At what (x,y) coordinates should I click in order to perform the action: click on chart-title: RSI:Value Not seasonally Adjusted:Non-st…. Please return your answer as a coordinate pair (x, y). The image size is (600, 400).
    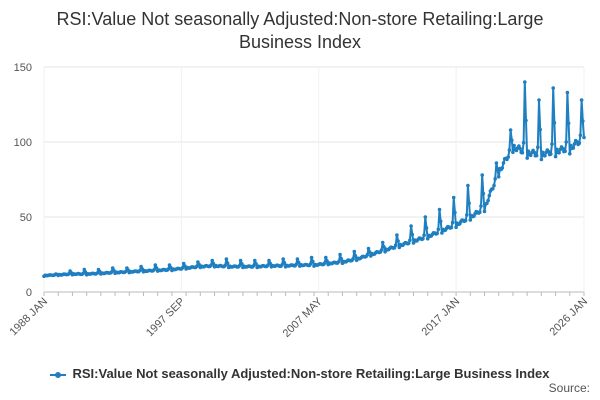
    Looking at the image, I should click on (300, 31).